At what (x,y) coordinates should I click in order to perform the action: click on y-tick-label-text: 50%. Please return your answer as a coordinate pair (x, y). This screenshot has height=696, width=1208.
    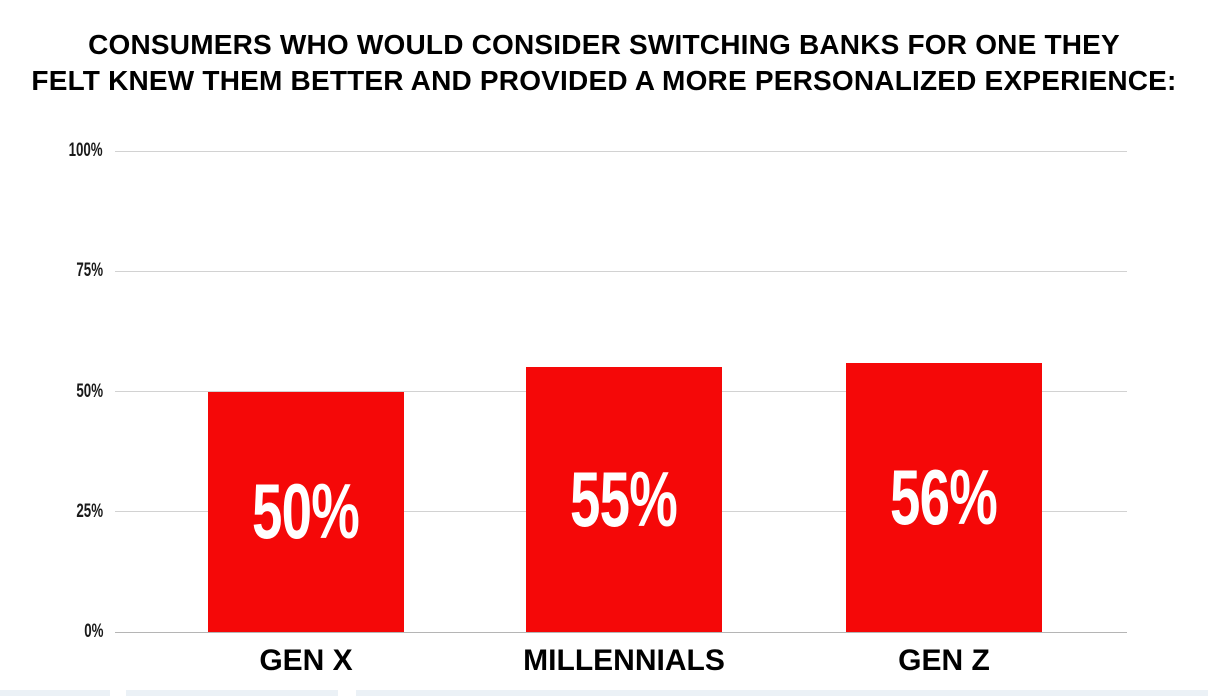
    Looking at the image, I should click on (89, 391).